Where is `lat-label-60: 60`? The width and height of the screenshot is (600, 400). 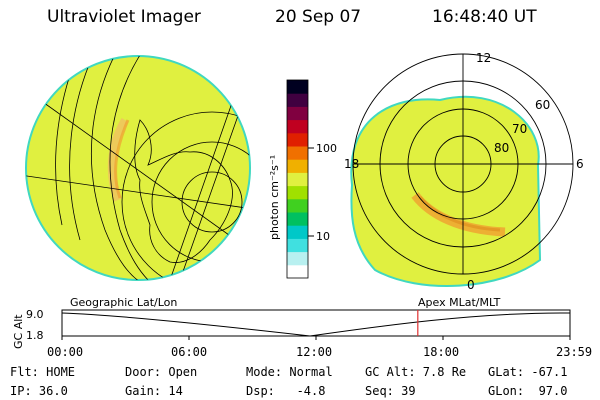 lat-label-60: 60 is located at coordinates (542, 105).